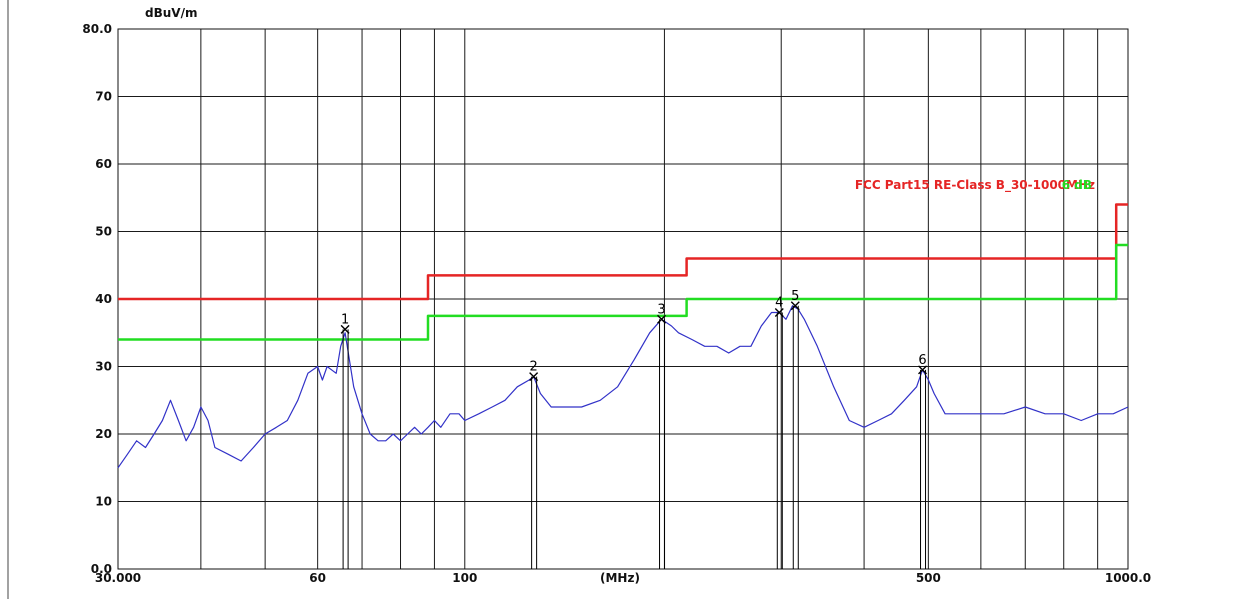 The height and width of the screenshot is (599, 1249). Describe the element at coordinates (103, 97) in the screenshot. I see `y-tick-label: 70` at that location.